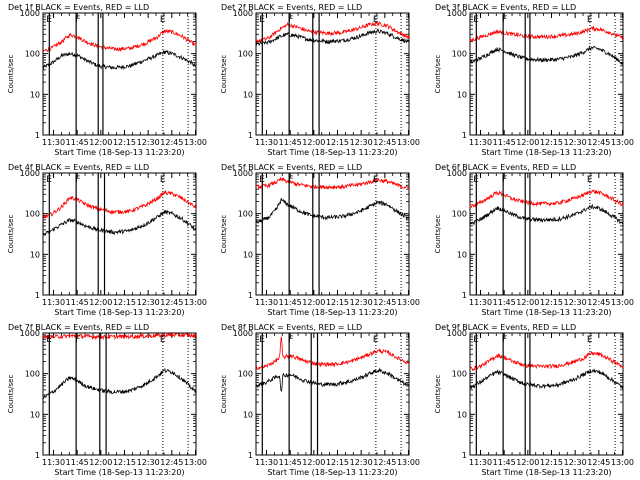 This screenshot has width=640, height=480. Describe the element at coordinates (505, 167) in the screenshot. I see `chart-title: Det 6f BLACK = Events, RED = LLD` at that location.